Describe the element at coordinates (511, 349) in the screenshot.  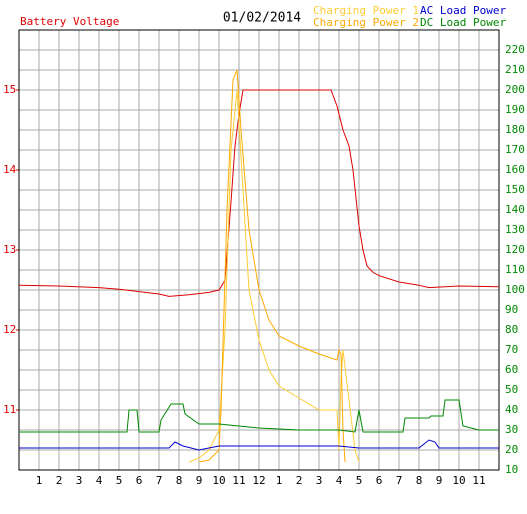
I see `y2-tick-label: 70` at that location.